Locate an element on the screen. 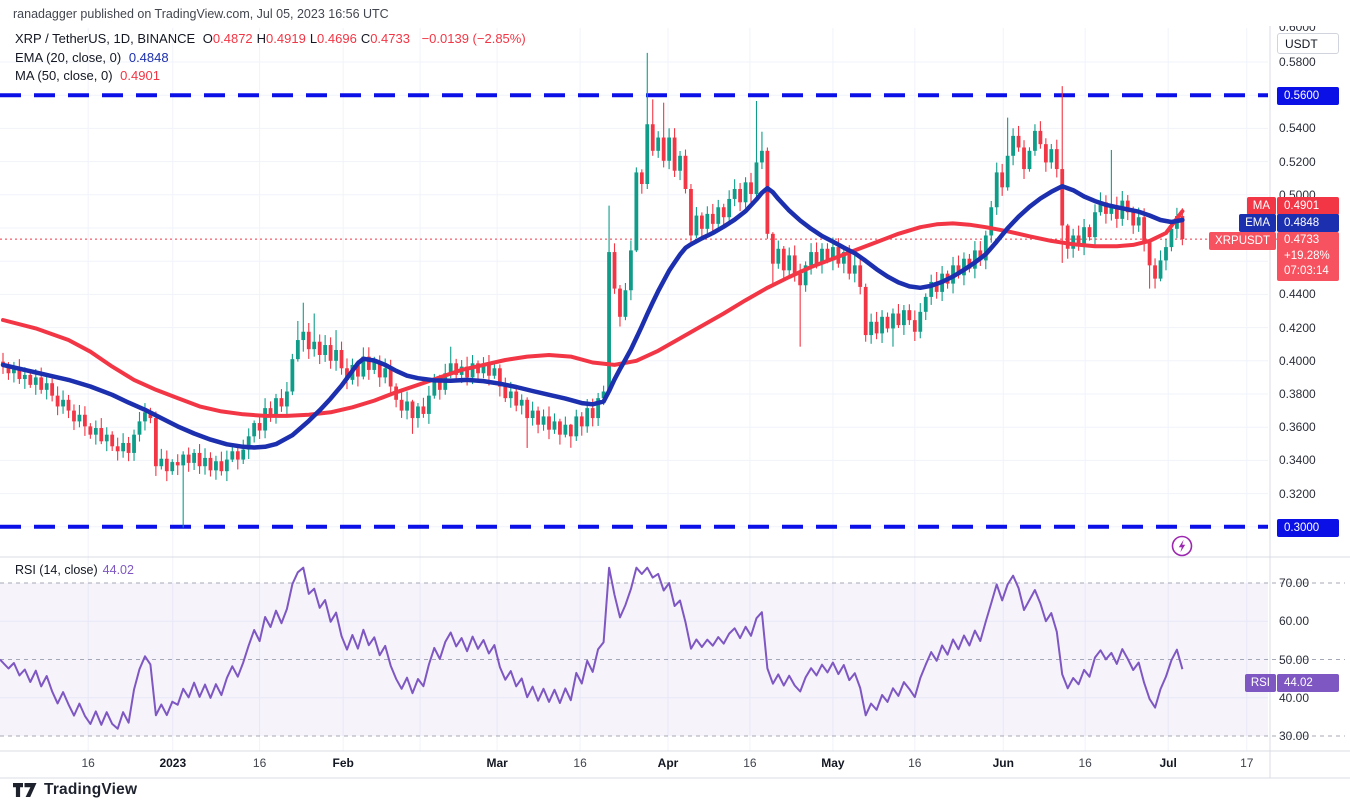 The image size is (1350, 810). ohlc-value: 0.4696 is located at coordinates (337, 38).